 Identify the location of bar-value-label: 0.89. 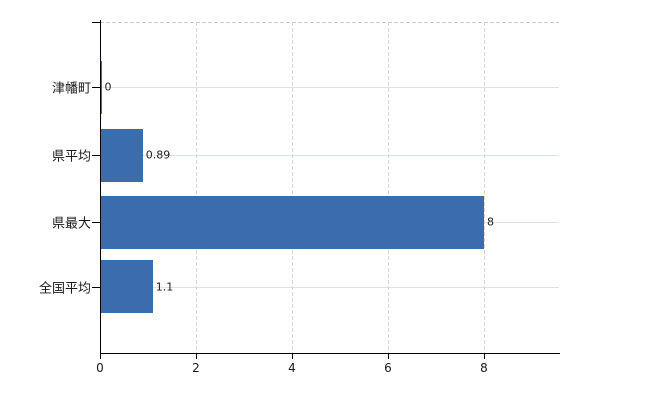
(158, 155).